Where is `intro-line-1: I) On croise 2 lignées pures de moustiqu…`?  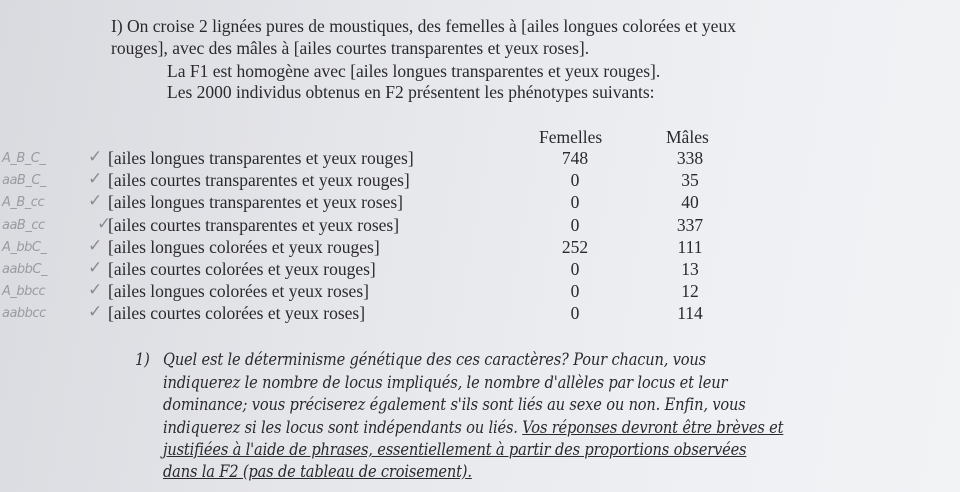 intro-line-1: I) On croise 2 lignées pures de moustiqu… is located at coordinates (423, 26).